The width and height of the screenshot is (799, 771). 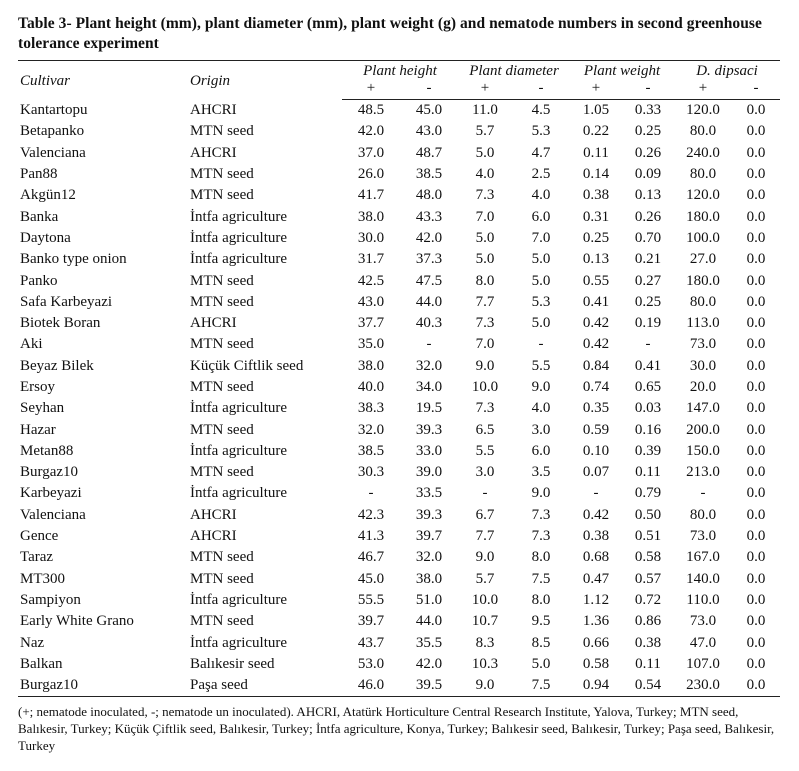 I want to click on cell-diameter-minus: 4.0, so click(x=541, y=195).